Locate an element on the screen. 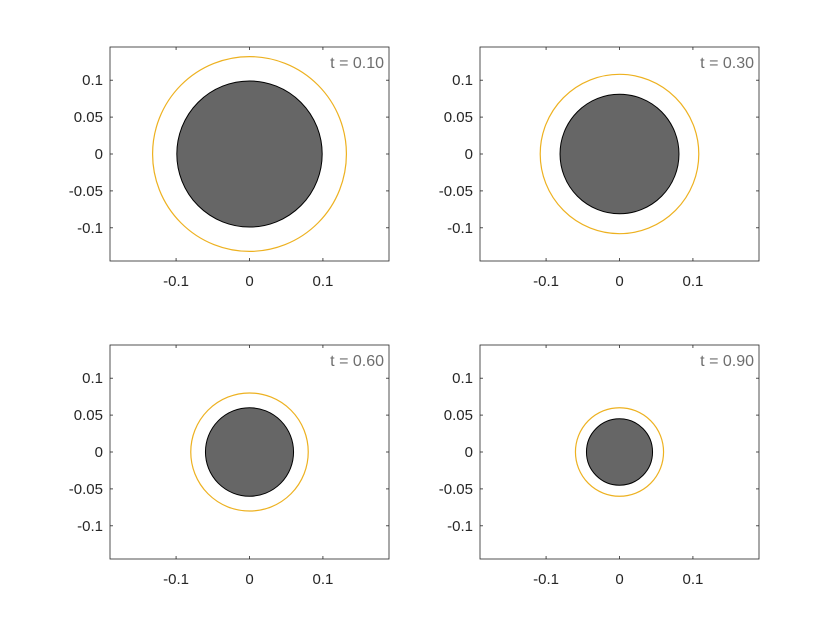 The height and width of the screenshot is (630, 840). subplot-top-right: -0.1 0 0.1 0.1 0.05 0 -0.05 -0.1 t = 0.30 is located at coordinates (599, 168).